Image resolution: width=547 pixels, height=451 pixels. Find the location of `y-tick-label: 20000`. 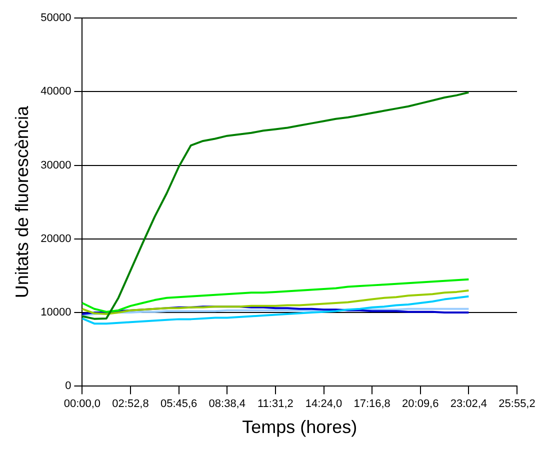

y-tick-label: 20000 is located at coordinates (56, 238).